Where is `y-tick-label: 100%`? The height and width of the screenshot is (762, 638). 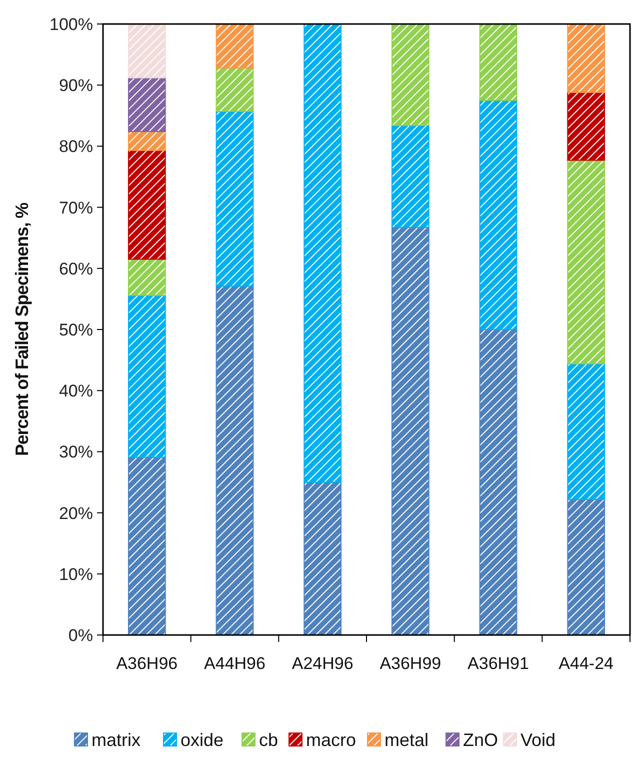
y-tick-label: 100% is located at coordinates (71, 24).